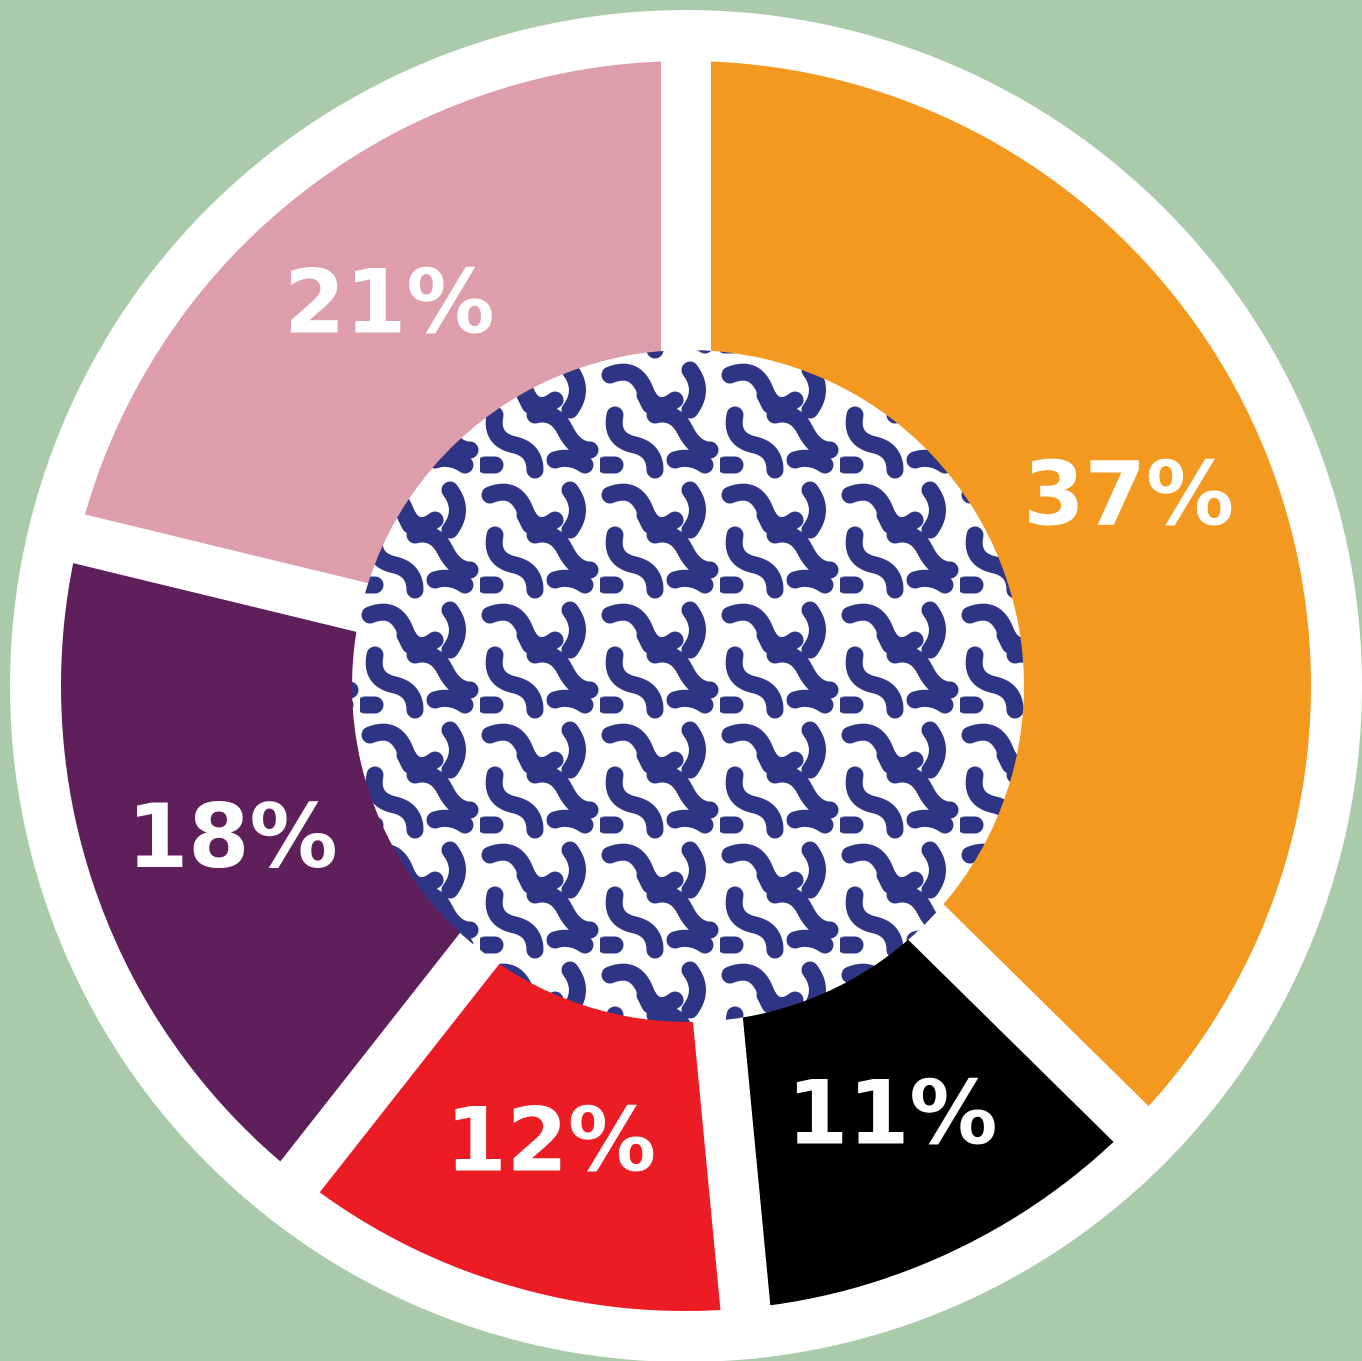 This screenshot has height=1361, width=1362. What do you see at coordinates (1128, 493) in the screenshot?
I see `value-label: 37%` at bounding box center [1128, 493].